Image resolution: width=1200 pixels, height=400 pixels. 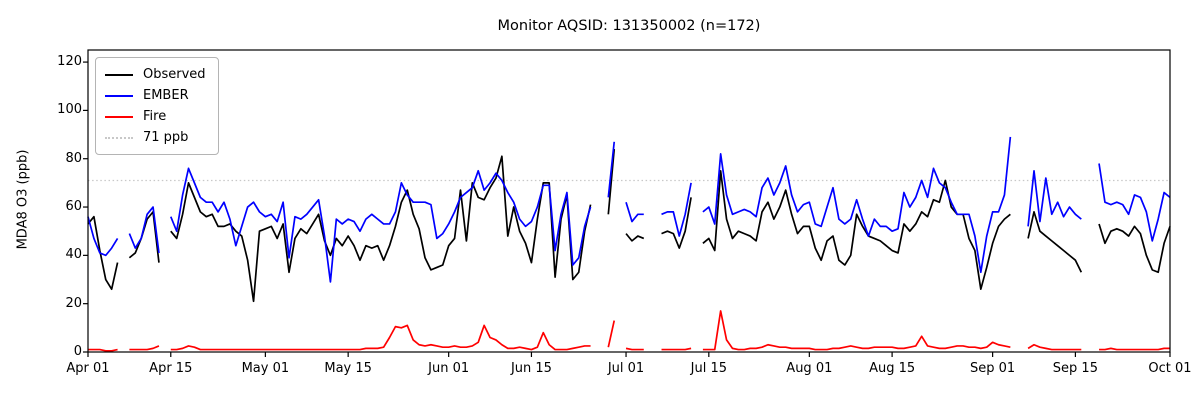 I want to click on legend-label: Fire, so click(x=155, y=116).